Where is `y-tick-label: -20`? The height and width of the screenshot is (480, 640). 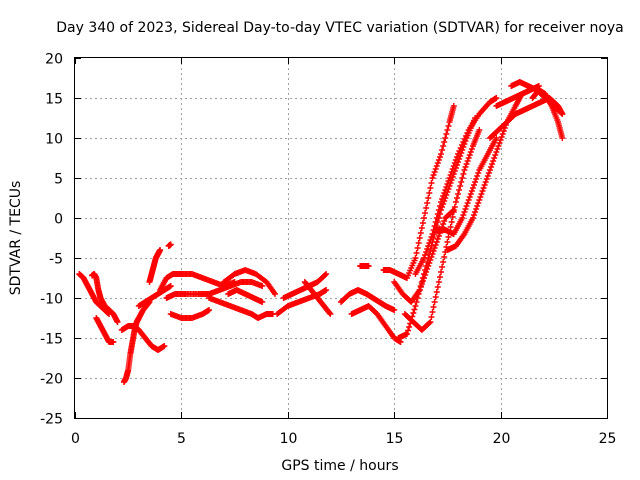 y-tick-label: -20 is located at coordinates (51, 380).